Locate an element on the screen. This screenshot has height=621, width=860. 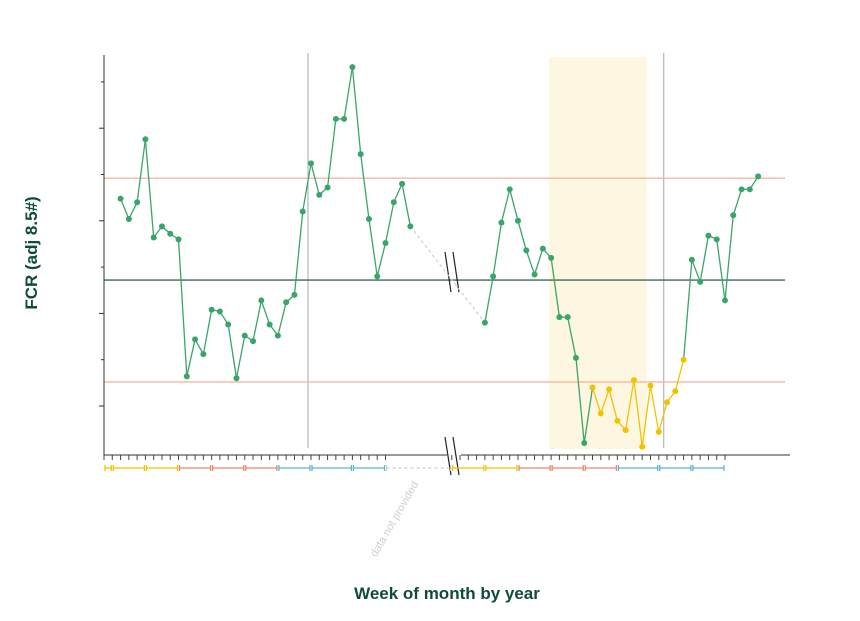
y-axis-title: FCR (adj 8.5#) is located at coordinates (31, 252).